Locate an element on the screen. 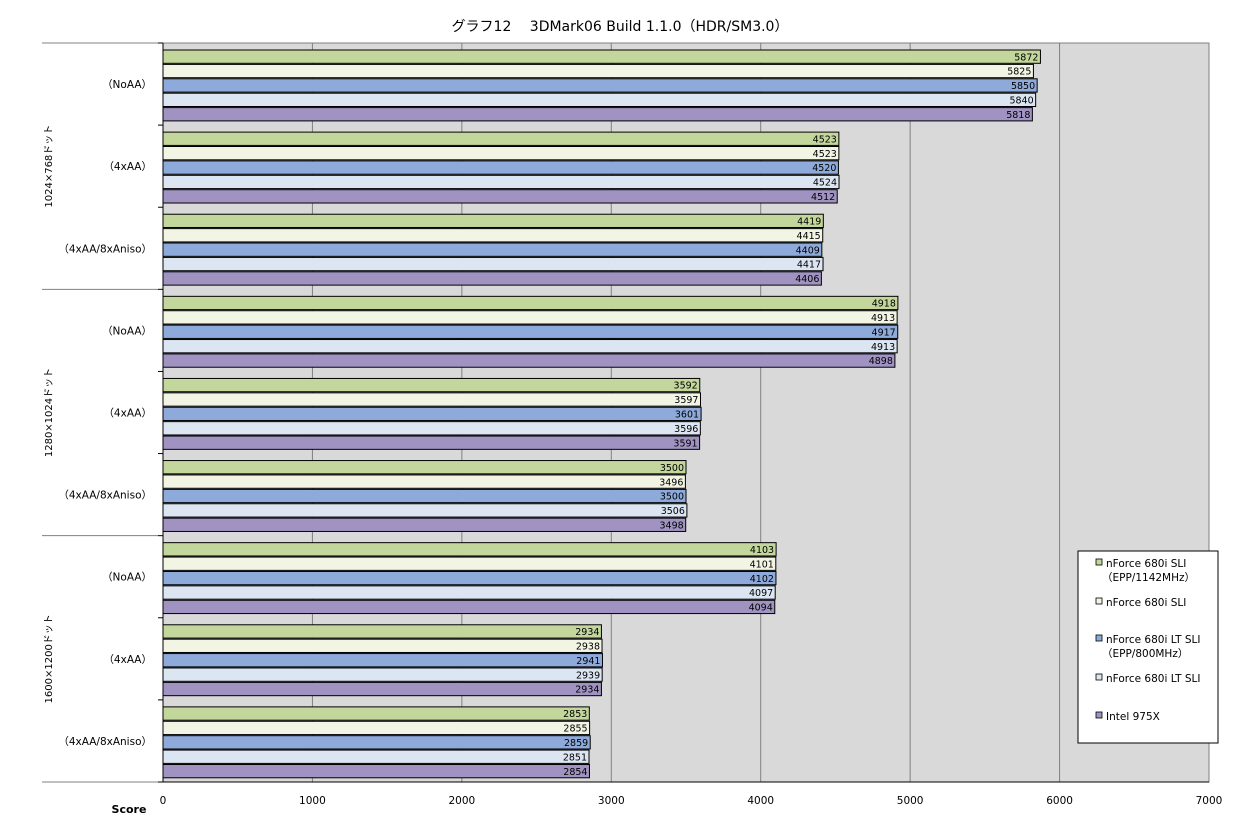  x-tick-label: 5000 is located at coordinates (910, 801).